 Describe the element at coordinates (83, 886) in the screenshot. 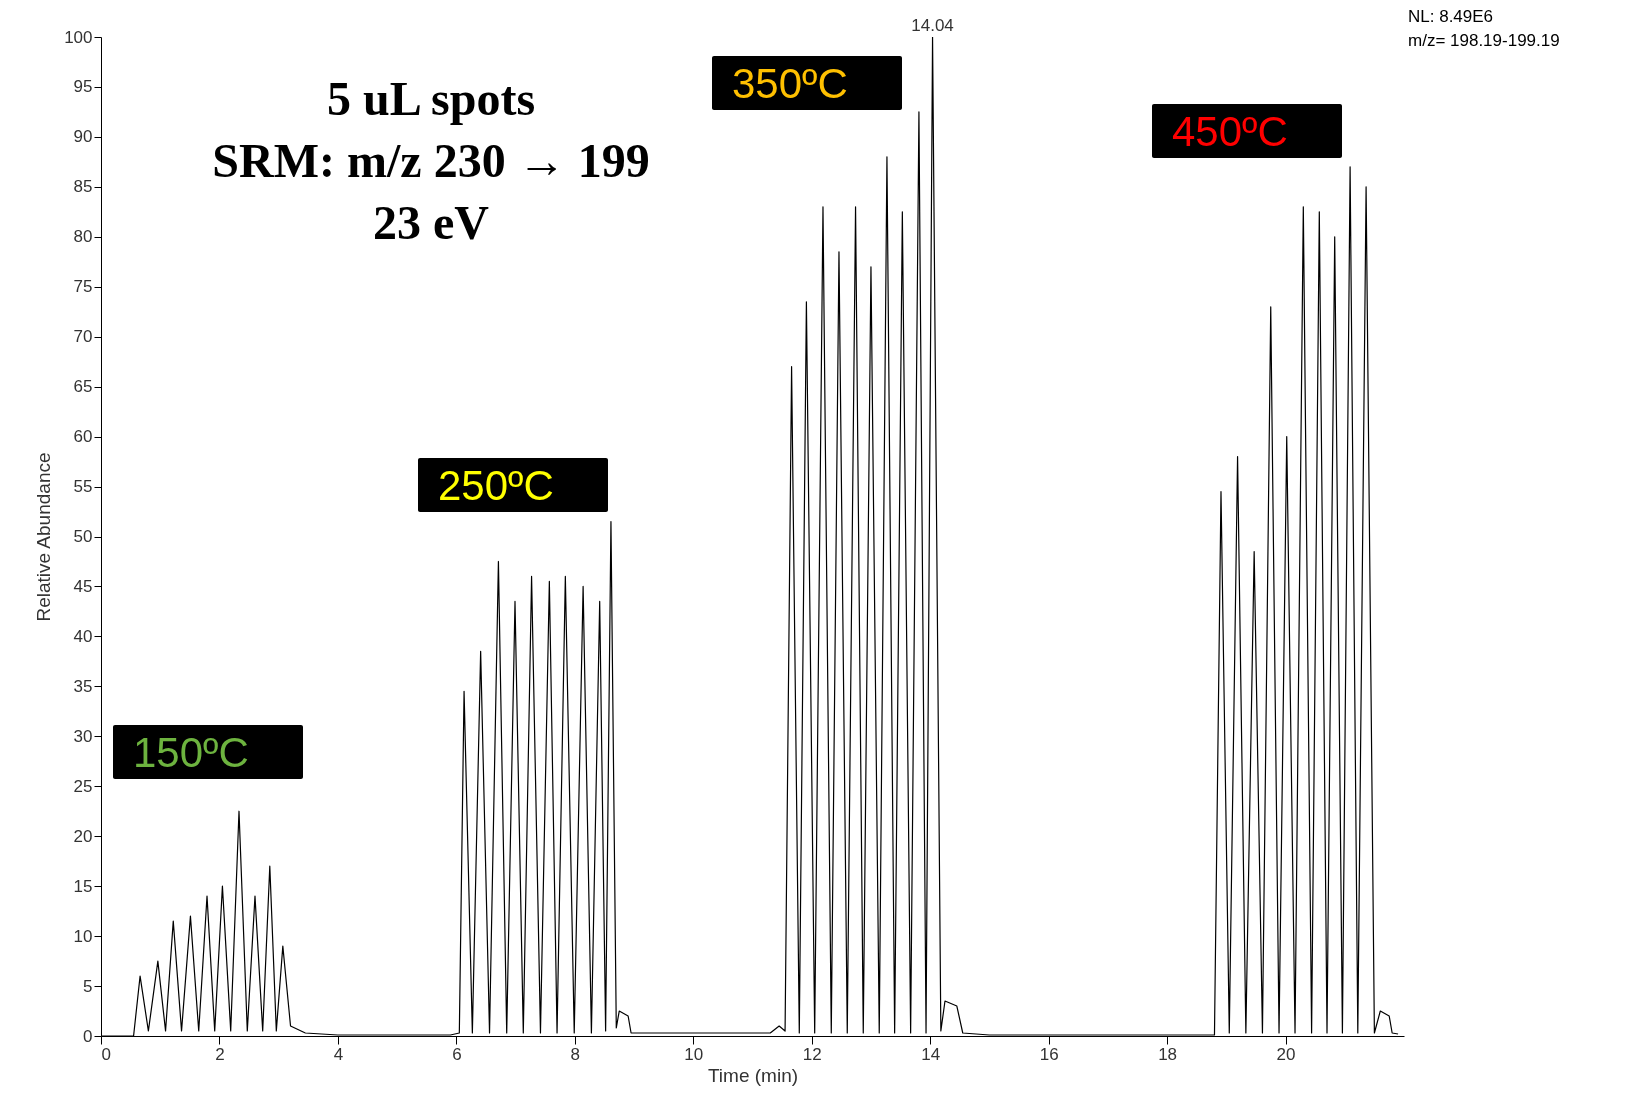

I see `y-tick-label: 15` at that location.